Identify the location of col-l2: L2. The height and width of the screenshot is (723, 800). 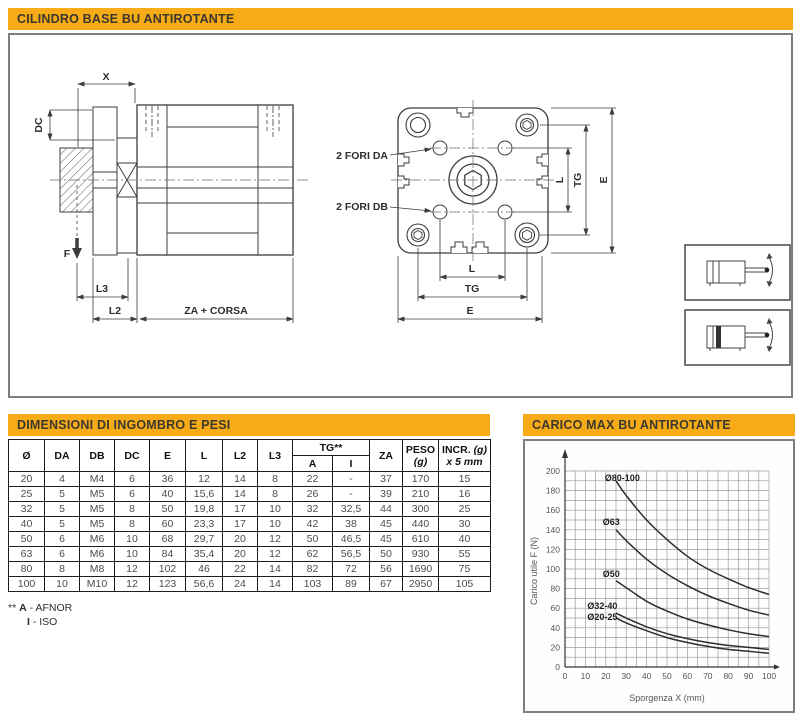
(240, 455).